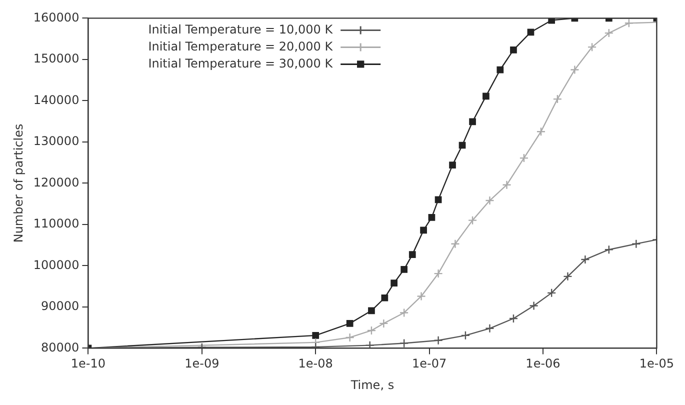 The width and height of the screenshot is (685, 405). What do you see at coordinates (56, 223) in the screenshot?
I see `y-tick-label: 110000` at bounding box center [56, 223].